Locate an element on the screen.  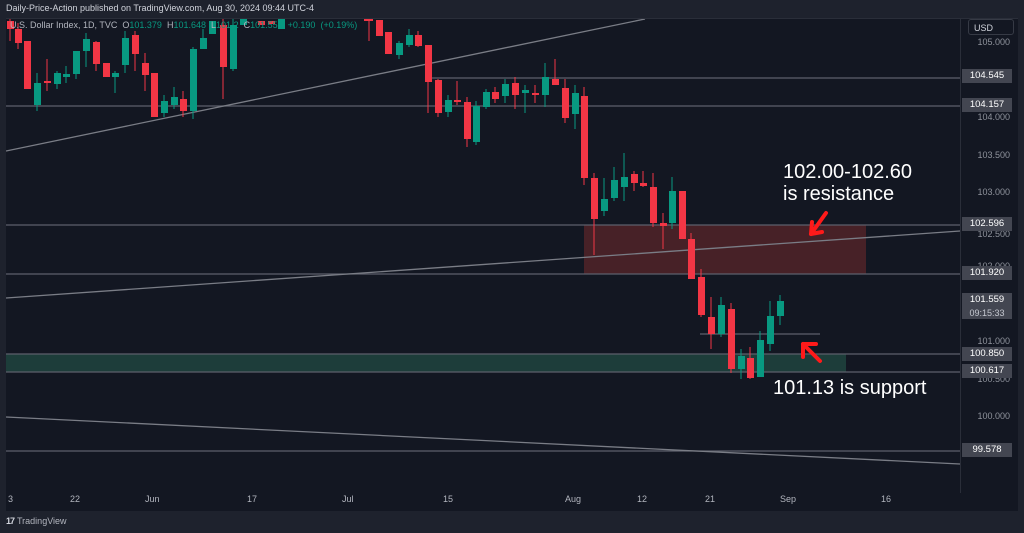
support-zone is located at coordinates (426, 363).